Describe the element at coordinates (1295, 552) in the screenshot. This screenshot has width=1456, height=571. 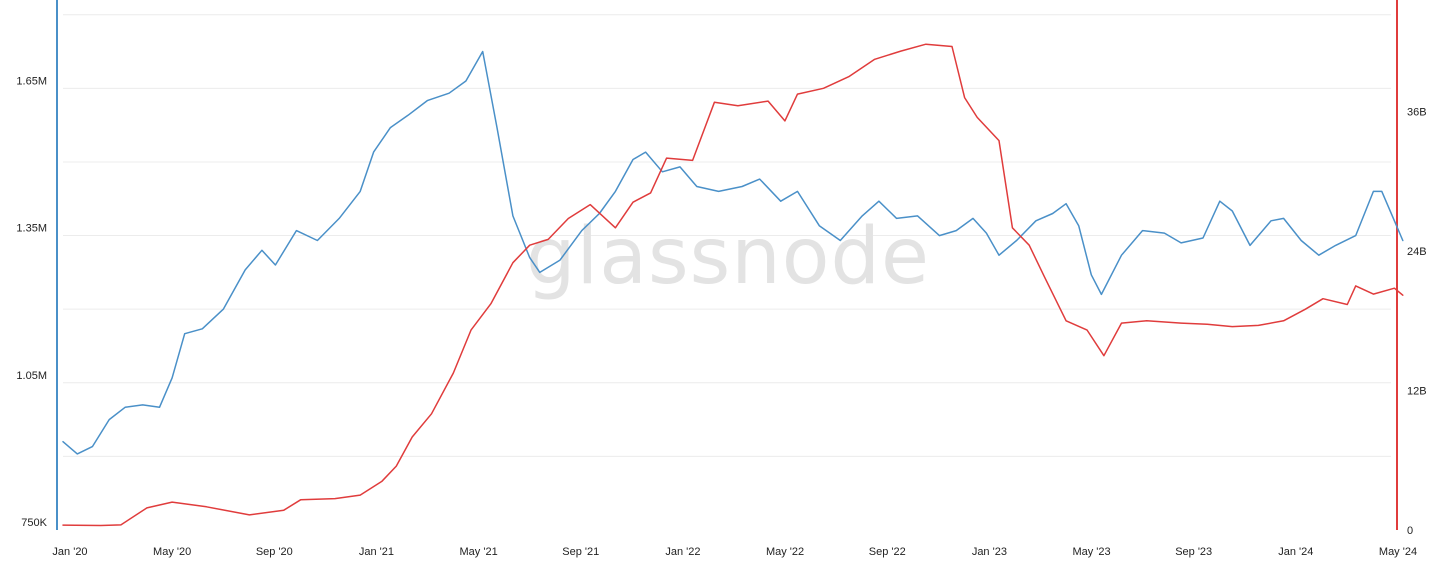
I see `x-axis-tick-label: Jan '24` at that location.